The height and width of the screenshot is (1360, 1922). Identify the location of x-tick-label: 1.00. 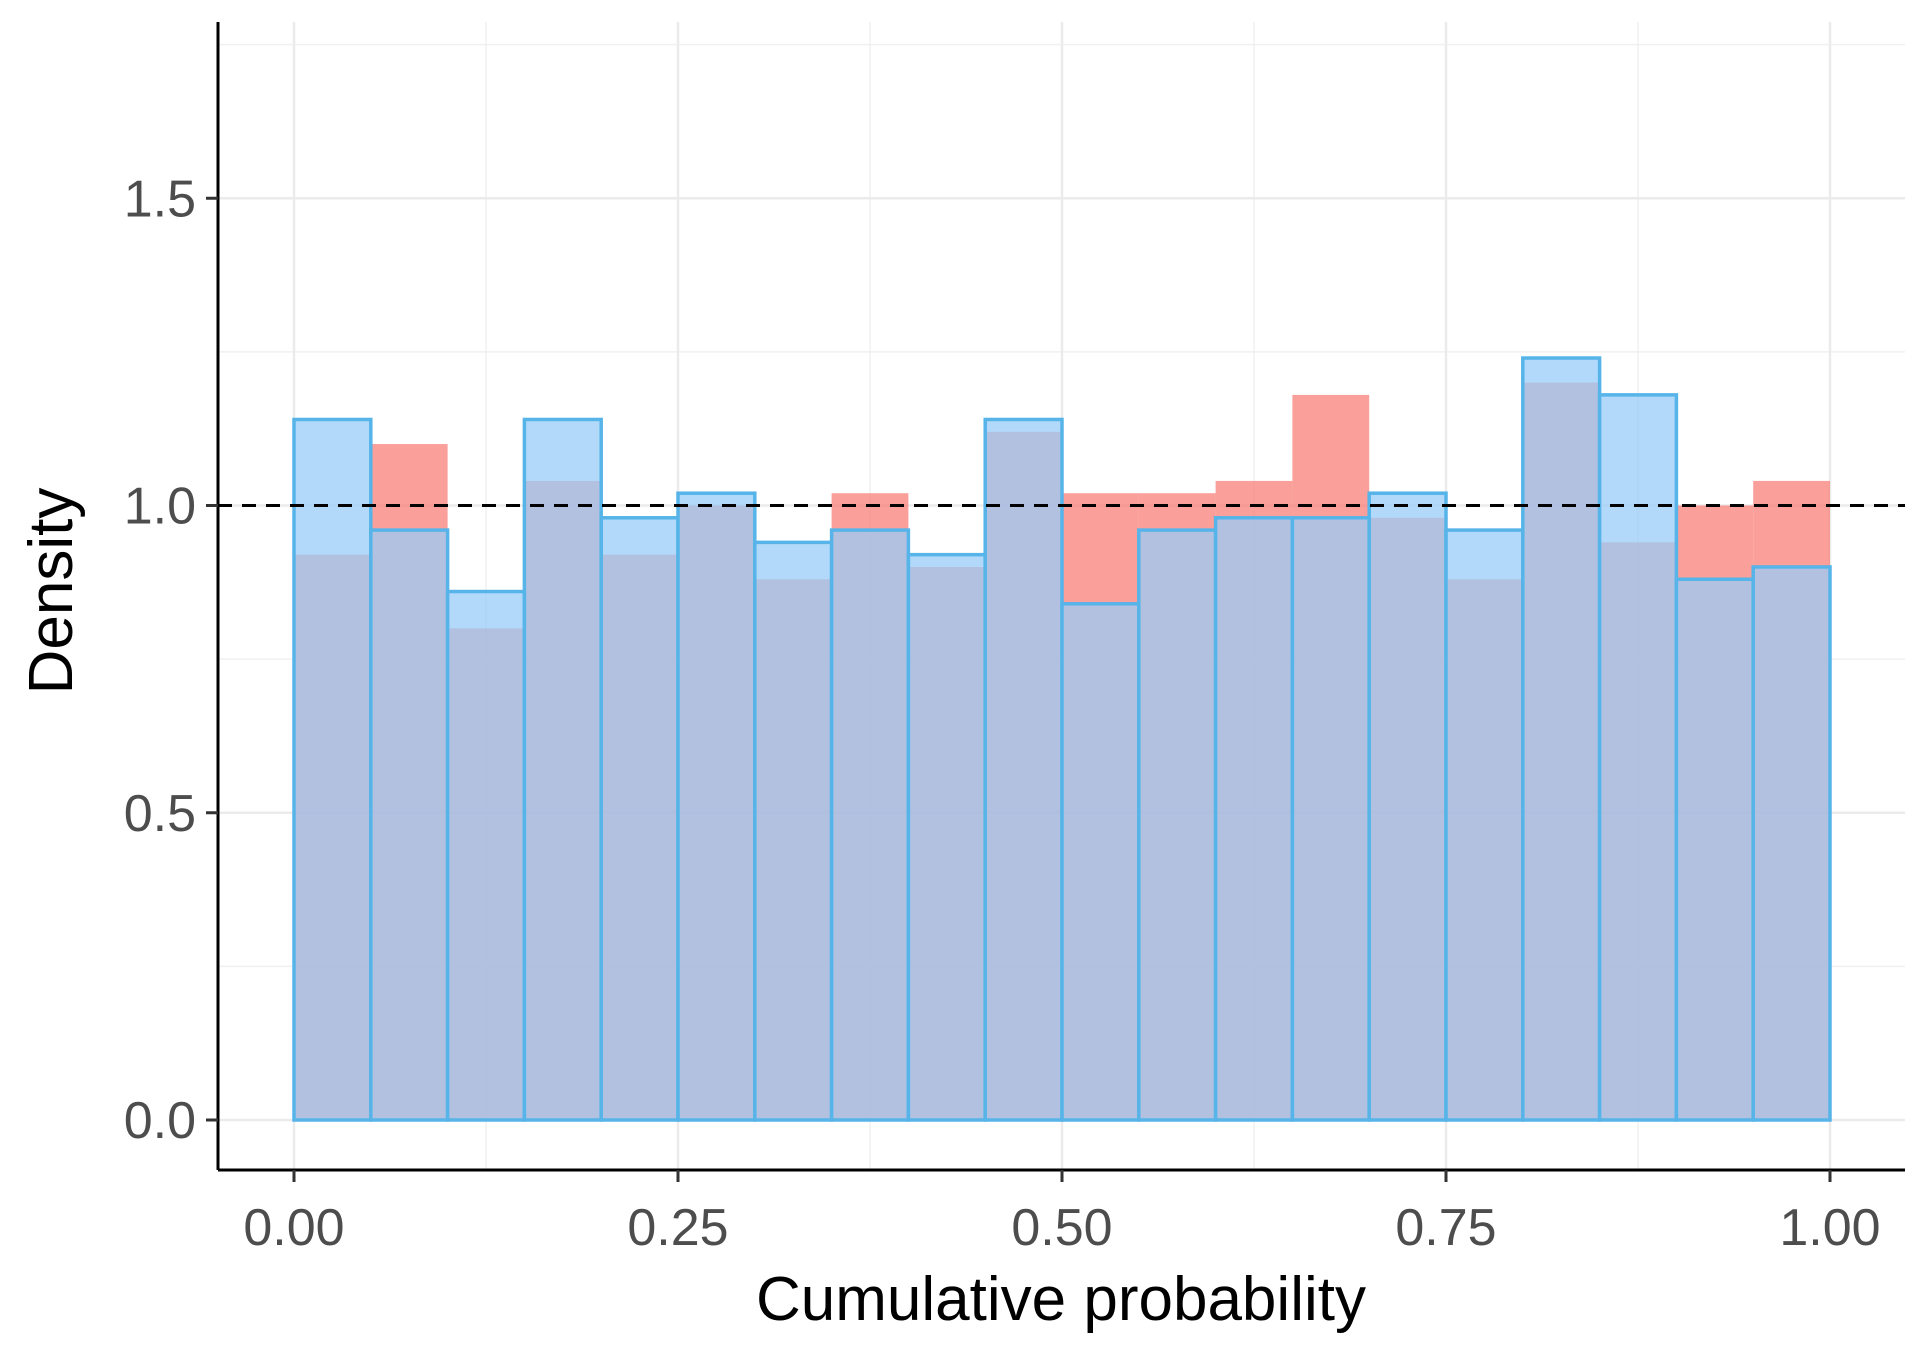
(1829, 1228).